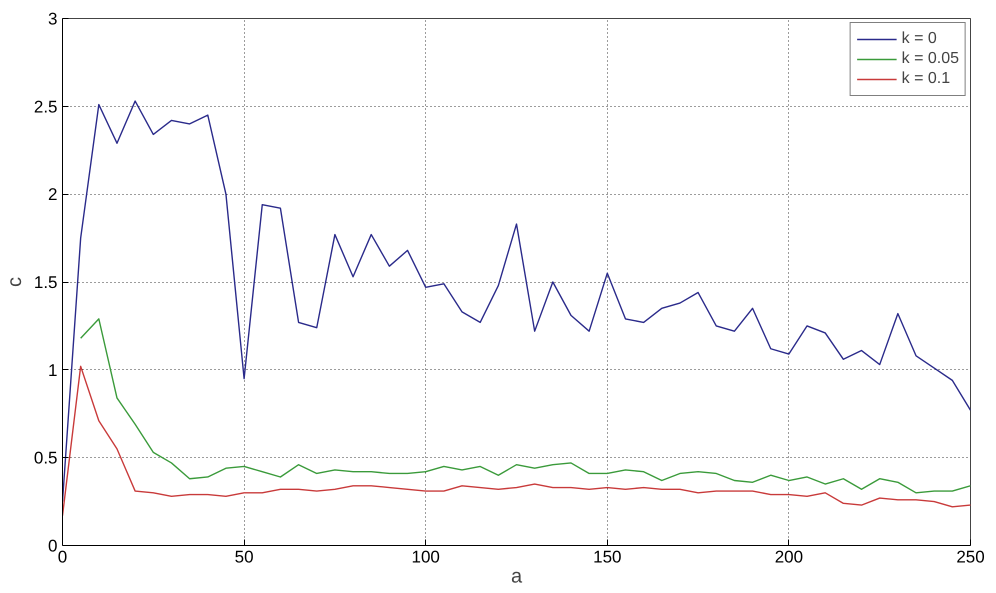 The width and height of the screenshot is (996, 593). What do you see at coordinates (516, 577) in the screenshot?
I see `x-axis-title: a` at bounding box center [516, 577].